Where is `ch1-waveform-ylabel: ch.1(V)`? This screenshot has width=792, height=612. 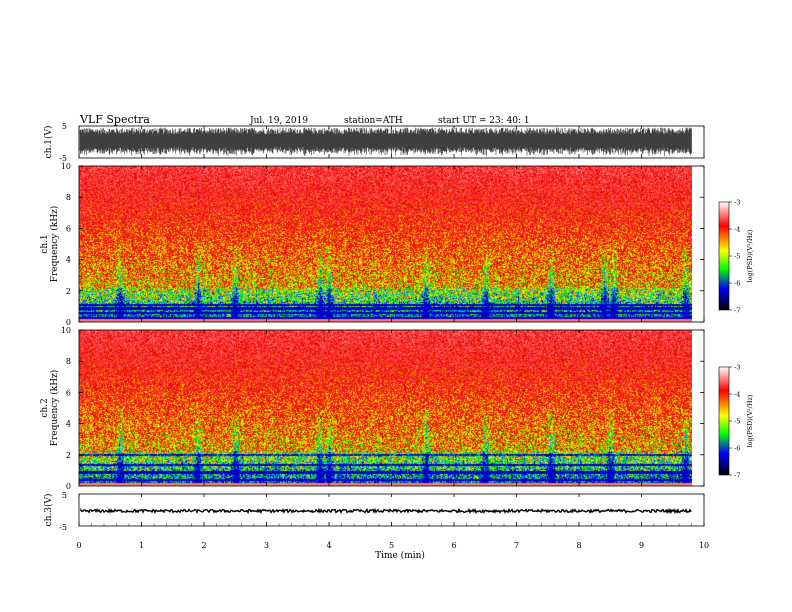
ch1-waveform-ylabel: ch.1(V) is located at coordinates (48, 142).